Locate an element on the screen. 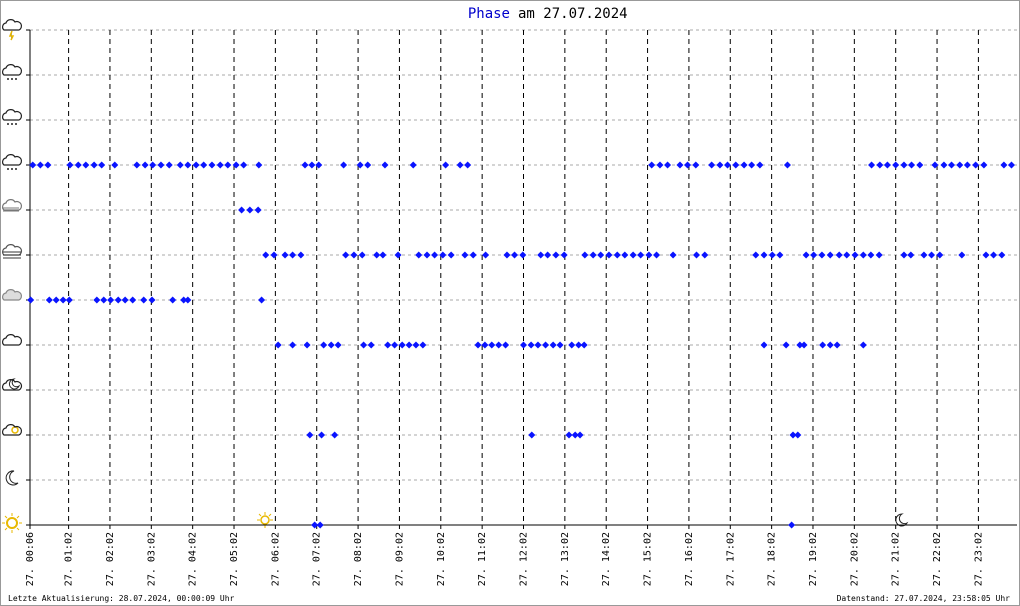 Image resolution: width=1020 pixels, height=606 pixels. sun is located at coordinates (12, 523).